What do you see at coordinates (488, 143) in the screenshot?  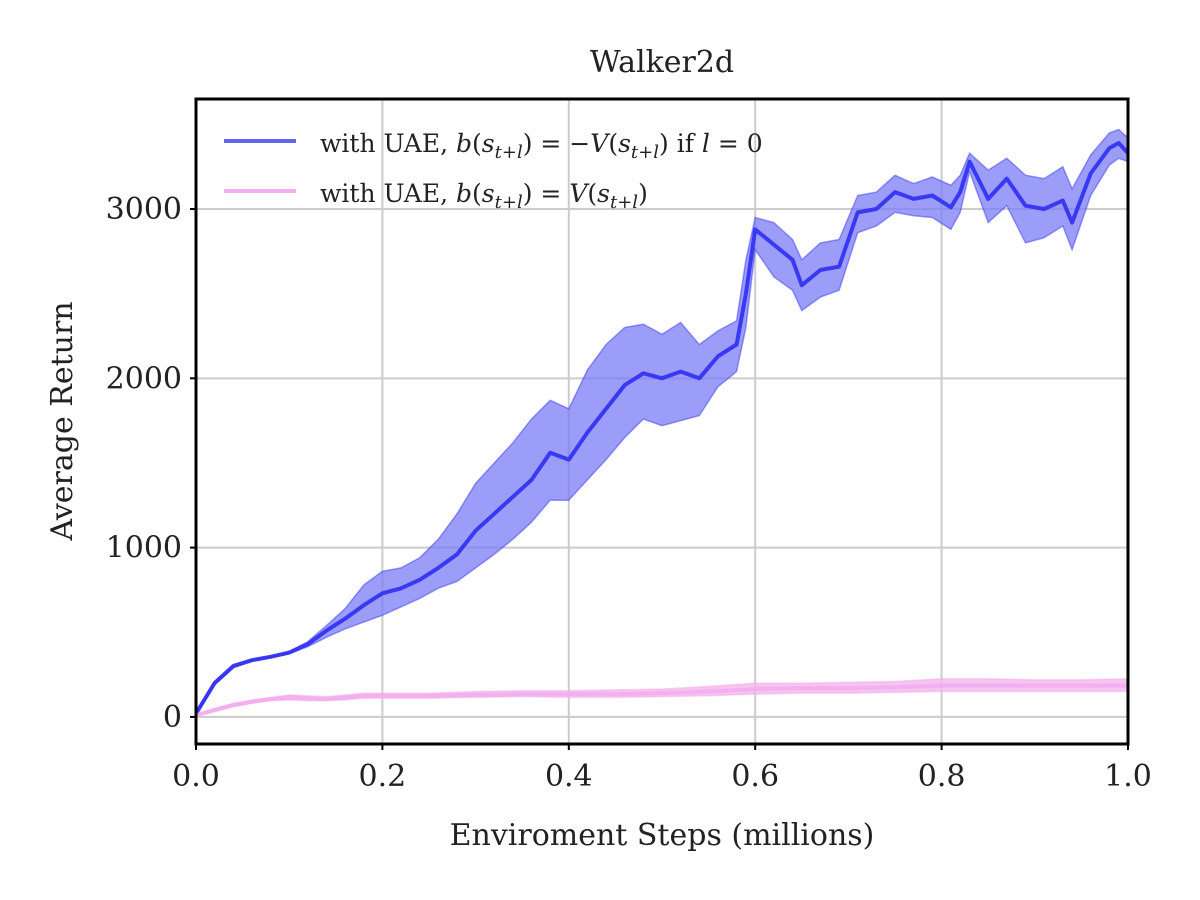 I see `legend-1-s: s` at bounding box center [488, 143].